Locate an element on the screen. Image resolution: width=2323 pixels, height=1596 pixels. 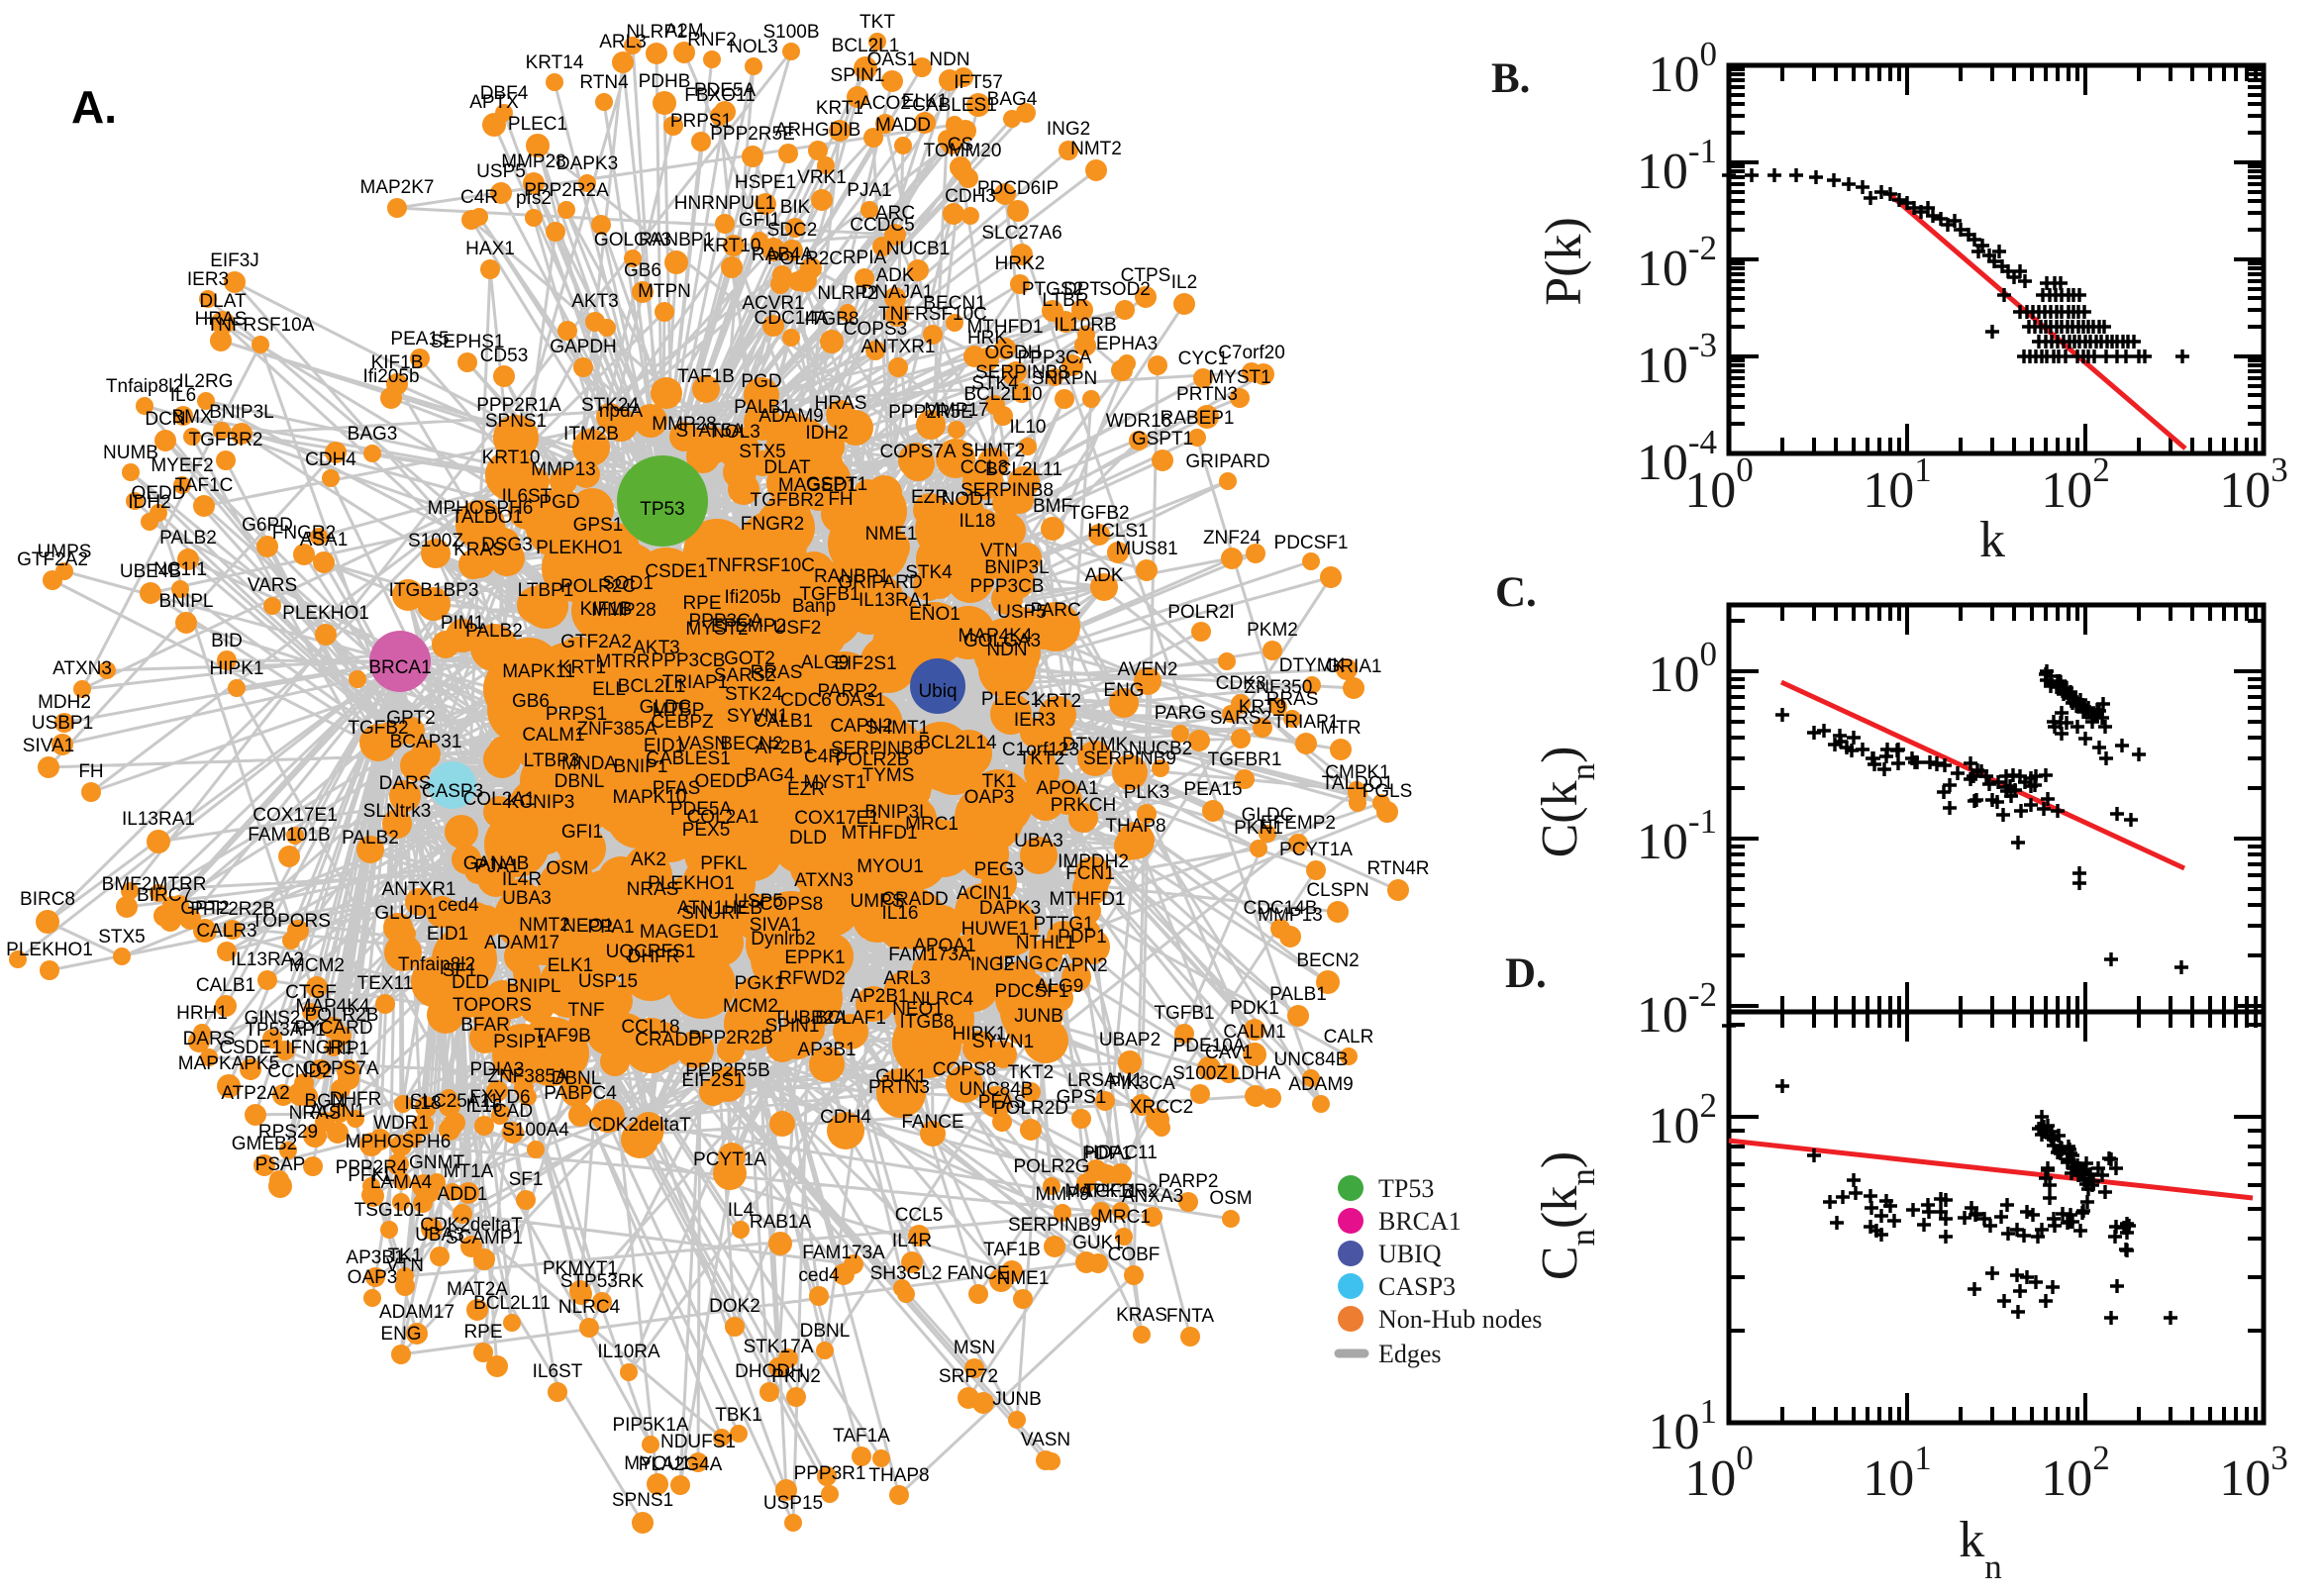
svg-text: APOA1 is located at coordinates (944, 946).